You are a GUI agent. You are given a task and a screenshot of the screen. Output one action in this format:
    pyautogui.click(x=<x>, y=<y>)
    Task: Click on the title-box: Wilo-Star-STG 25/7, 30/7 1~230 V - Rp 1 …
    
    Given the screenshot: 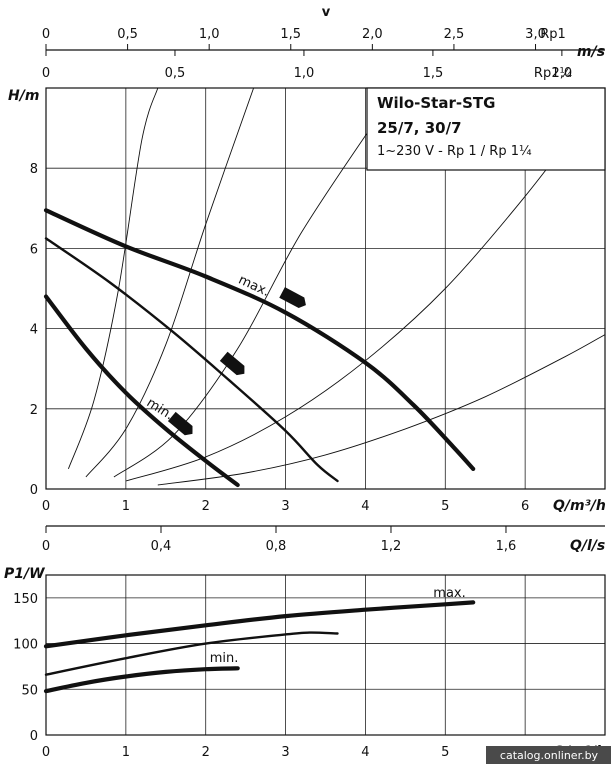 What is the action you would take?
    pyautogui.click(x=486, y=129)
    